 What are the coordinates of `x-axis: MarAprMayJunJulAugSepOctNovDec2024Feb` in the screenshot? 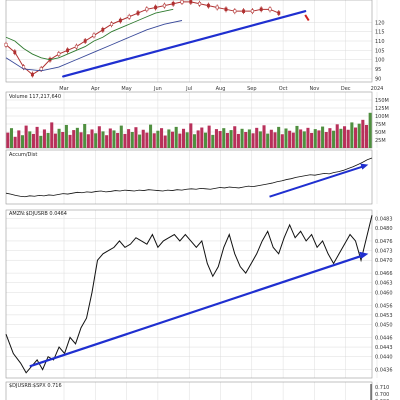 It's located at (221, 89).